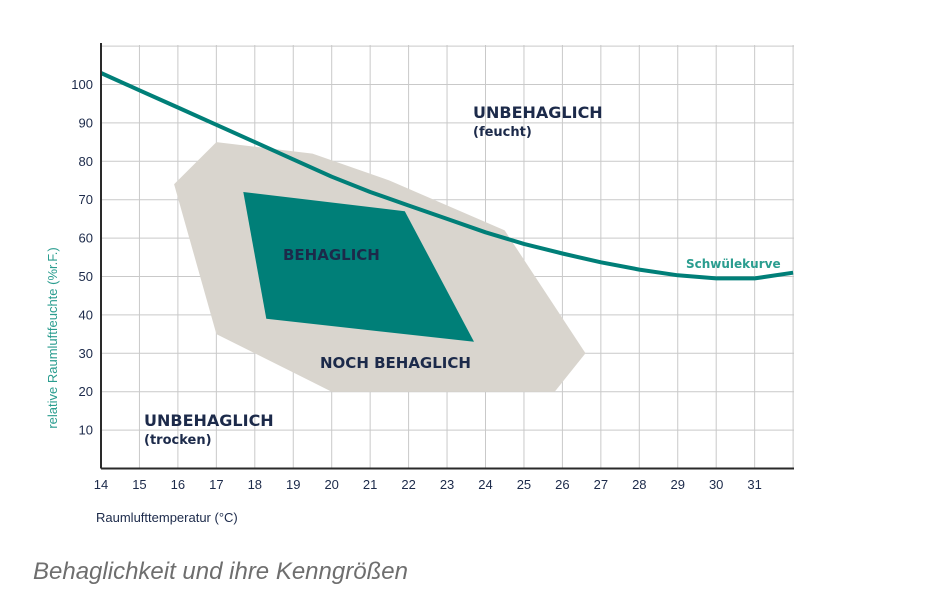  I want to click on y-tick-label: 20, so click(86, 391).